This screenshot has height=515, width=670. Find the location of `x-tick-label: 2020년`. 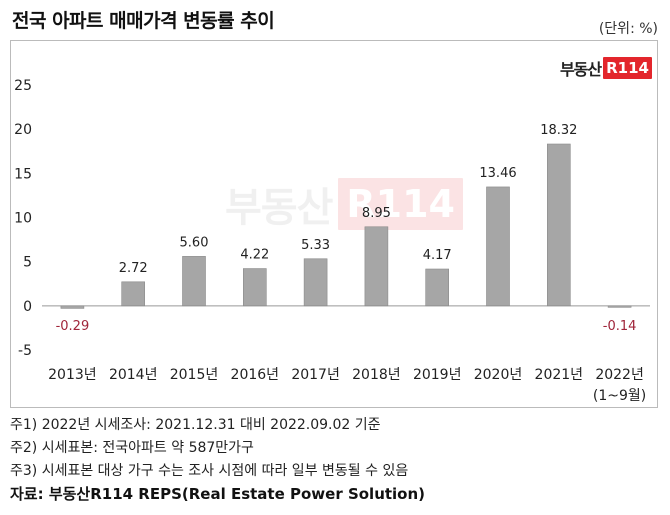

x-tick-label: 2020년 is located at coordinates (498, 375).